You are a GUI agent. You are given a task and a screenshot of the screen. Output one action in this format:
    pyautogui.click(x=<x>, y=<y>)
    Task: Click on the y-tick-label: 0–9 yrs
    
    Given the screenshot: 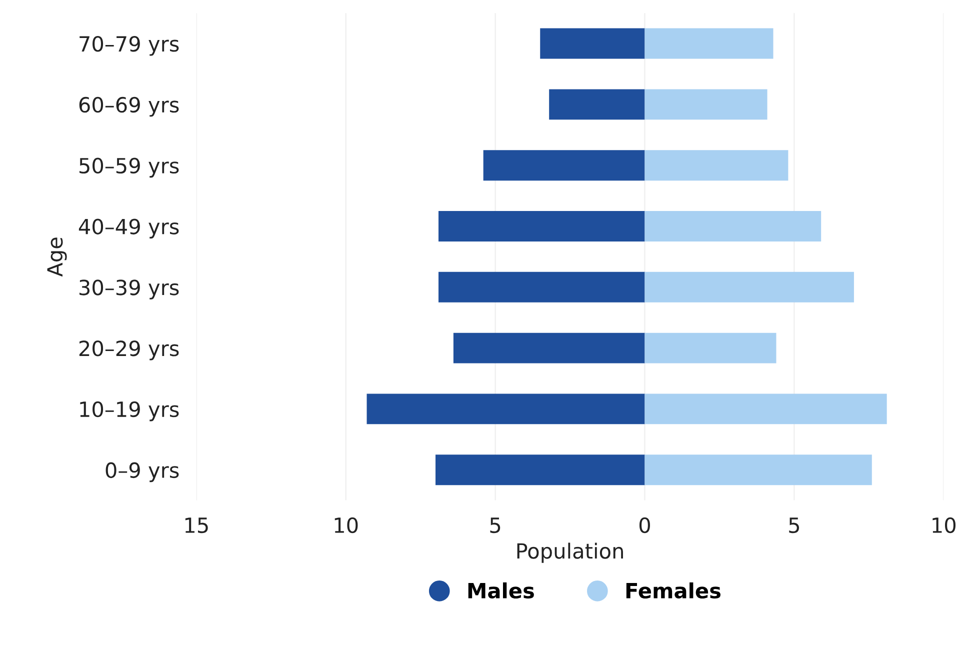 What is the action you would take?
    pyautogui.click(x=142, y=472)
    